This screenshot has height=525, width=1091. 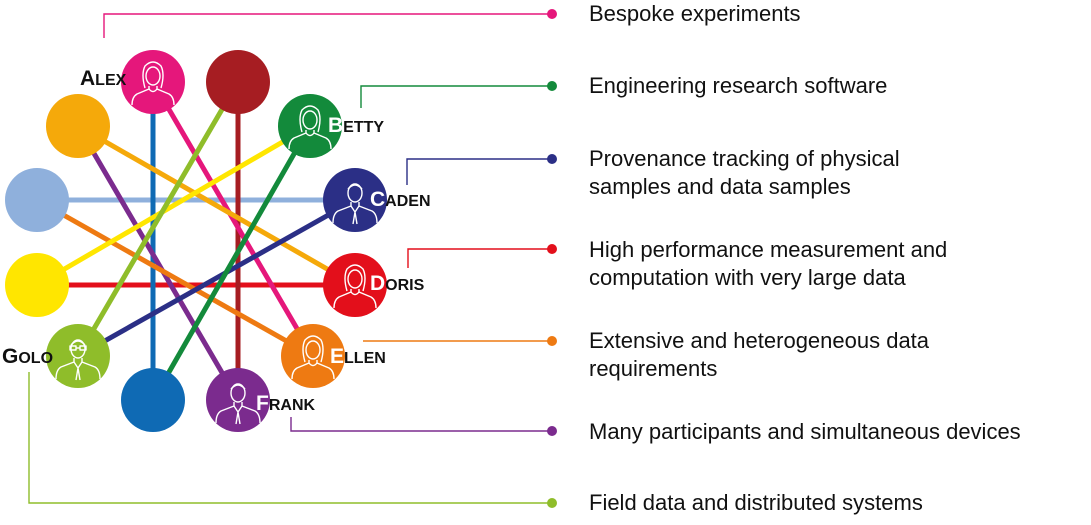 I want to click on node-circle-skyblue, so click(x=37, y=200).